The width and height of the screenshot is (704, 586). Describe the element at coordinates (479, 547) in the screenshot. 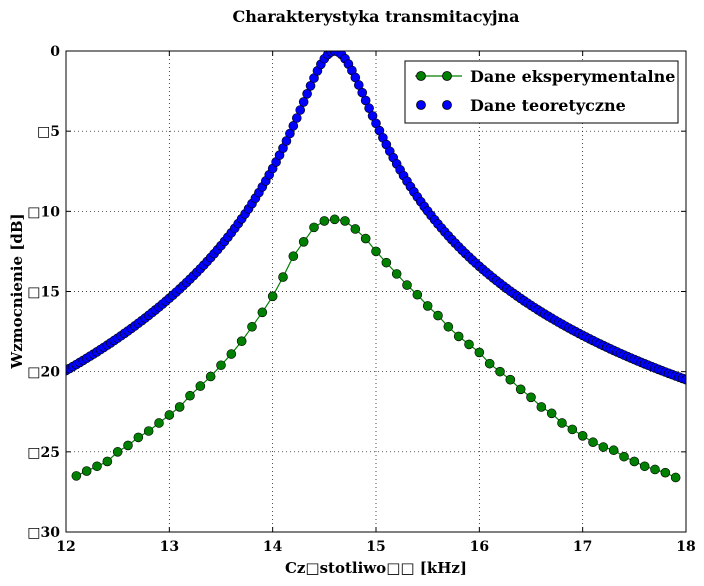

I see `x-tick-label: 16` at that location.